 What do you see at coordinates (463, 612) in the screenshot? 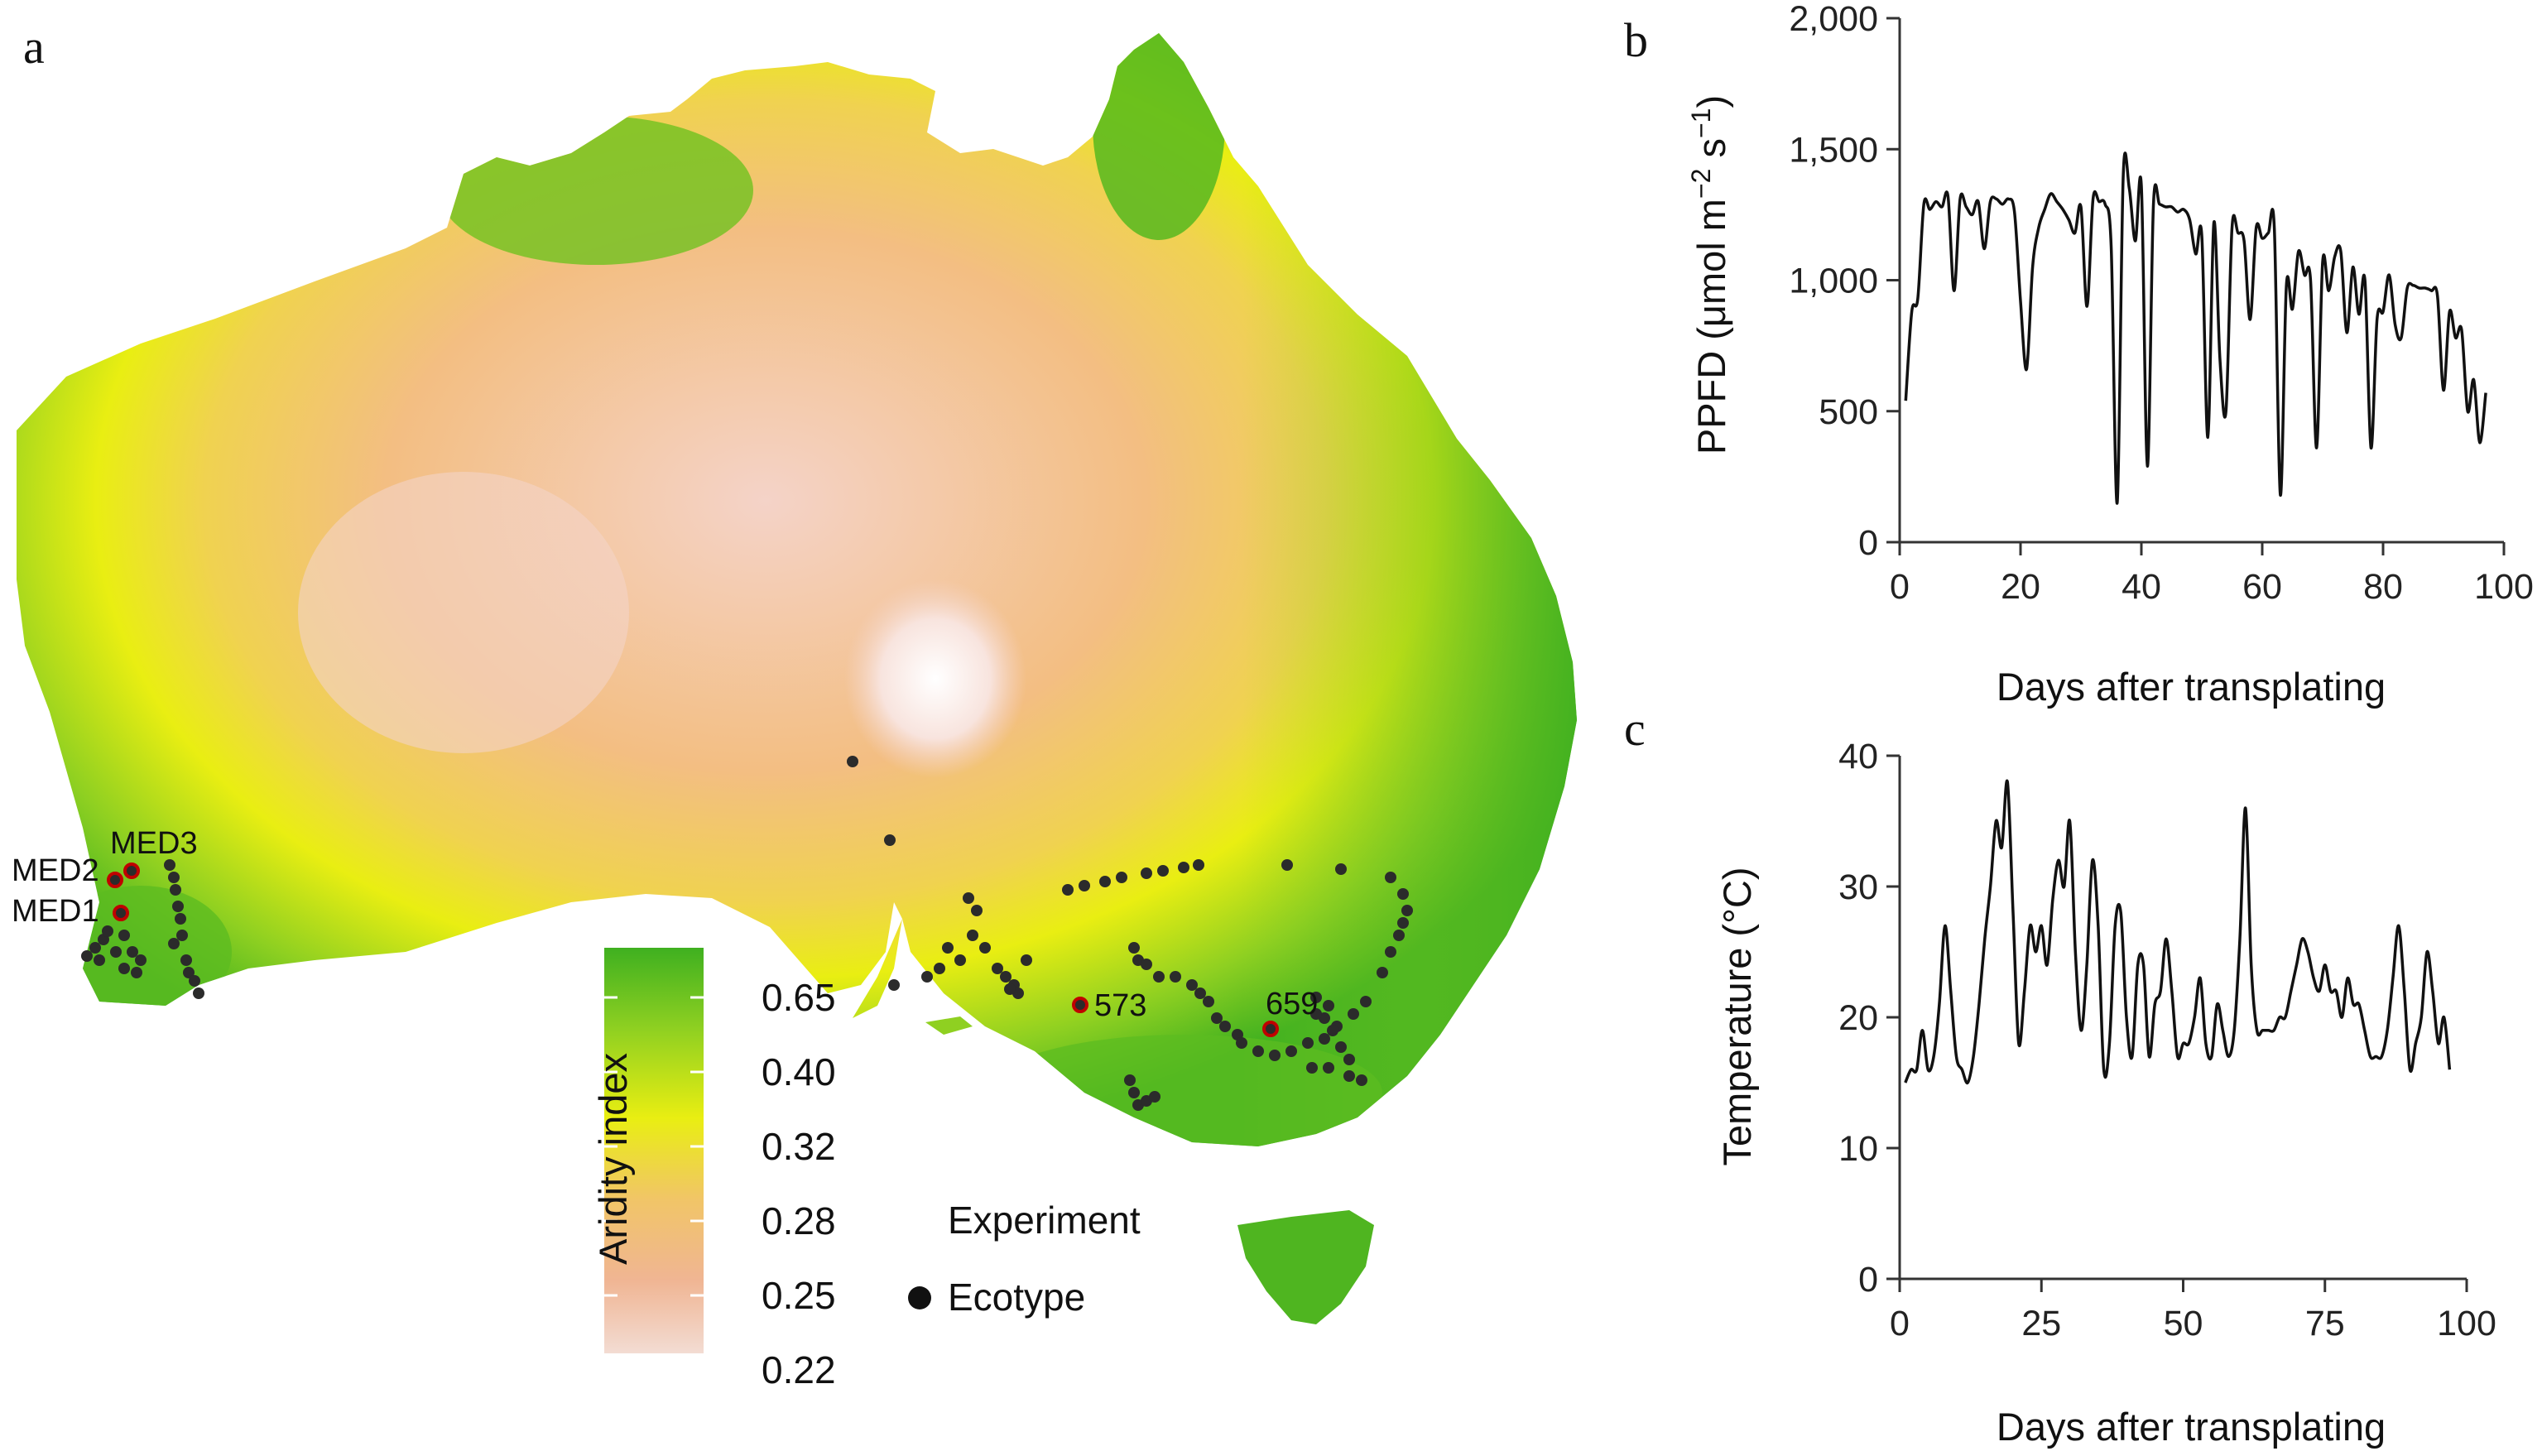
I see `western-desert-arid` at bounding box center [463, 612].